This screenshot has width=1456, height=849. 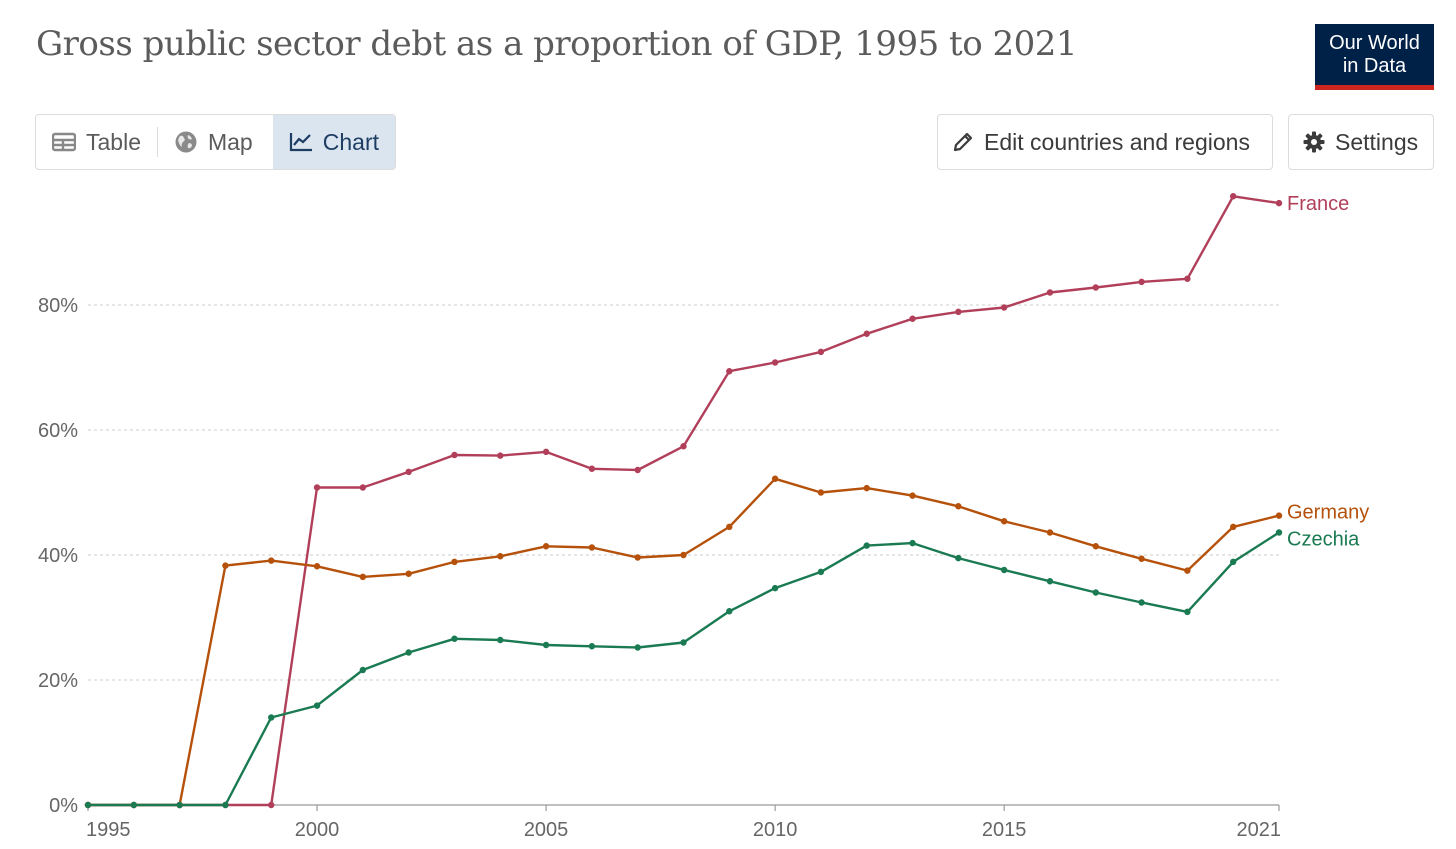 I want to click on tab-map: Map, so click(x=213, y=142).